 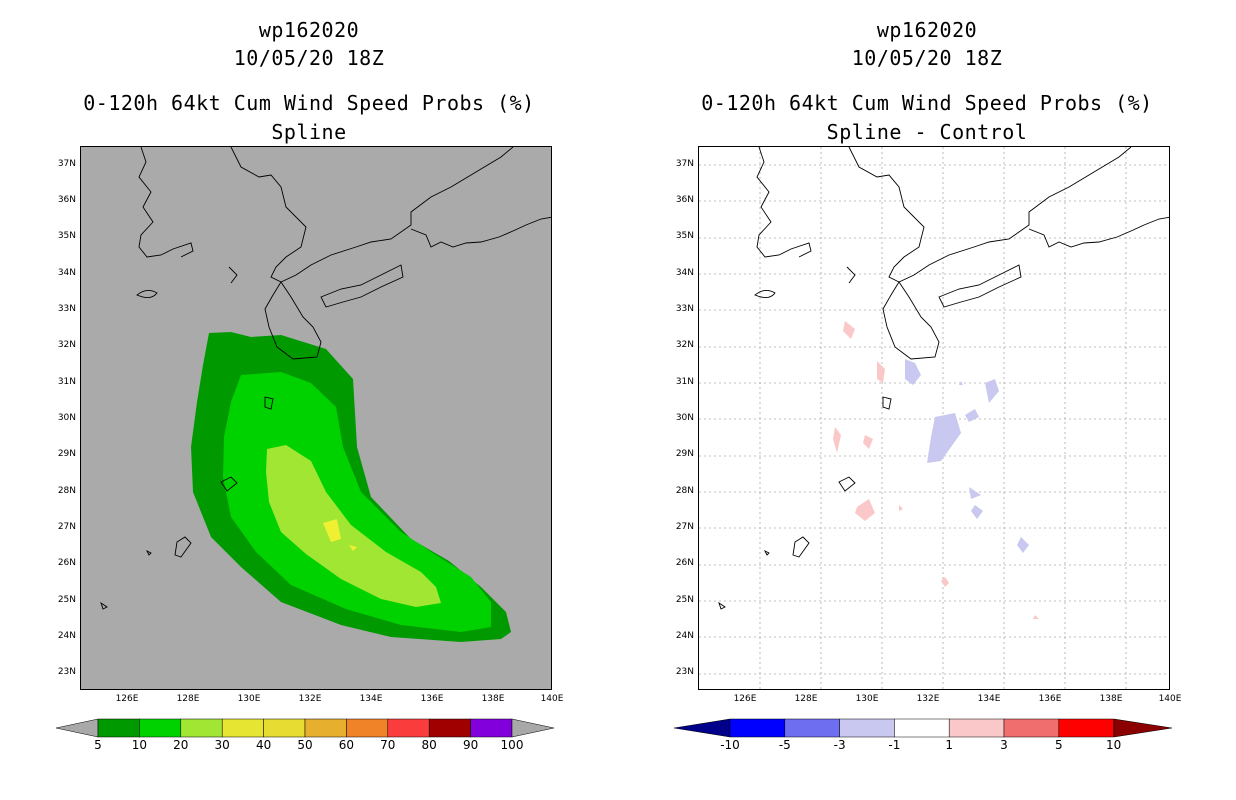 What do you see at coordinates (309, 132) in the screenshot?
I see `method-label: Spline` at bounding box center [309, 132].